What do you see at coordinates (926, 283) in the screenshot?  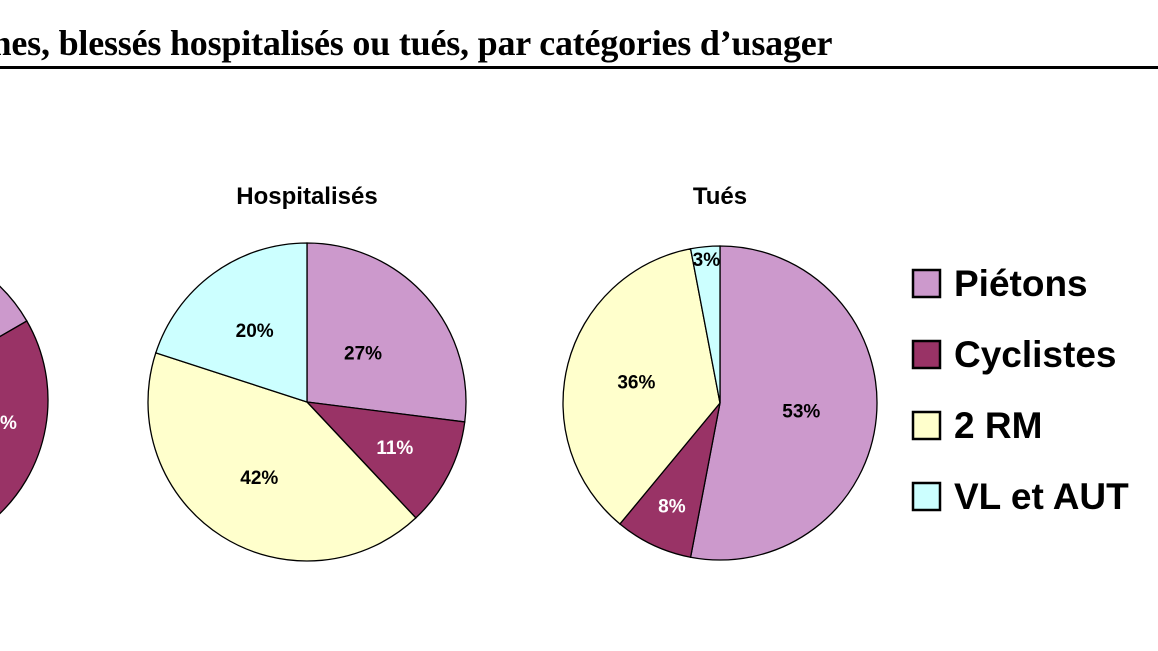 I see `legend-swatch-pi-tons` at bounding box center [926, 283].